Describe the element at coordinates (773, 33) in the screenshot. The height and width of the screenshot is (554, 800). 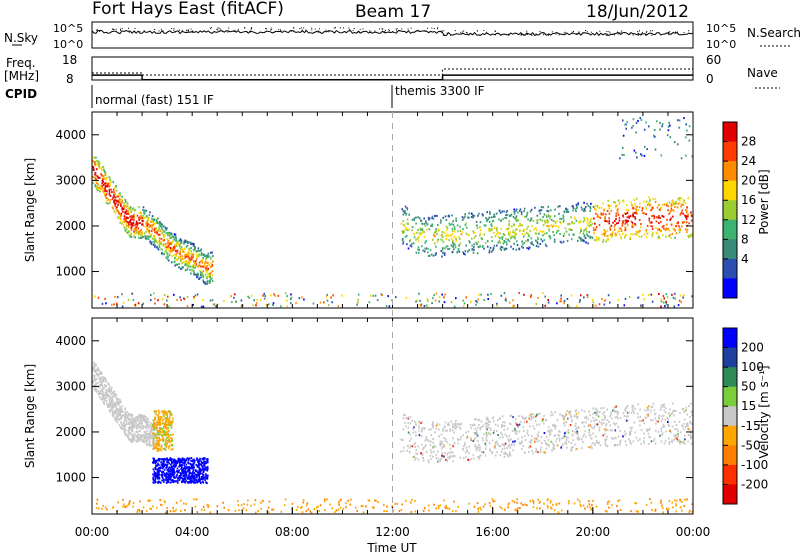
I see `nsearch-label: N.Search` at that location.